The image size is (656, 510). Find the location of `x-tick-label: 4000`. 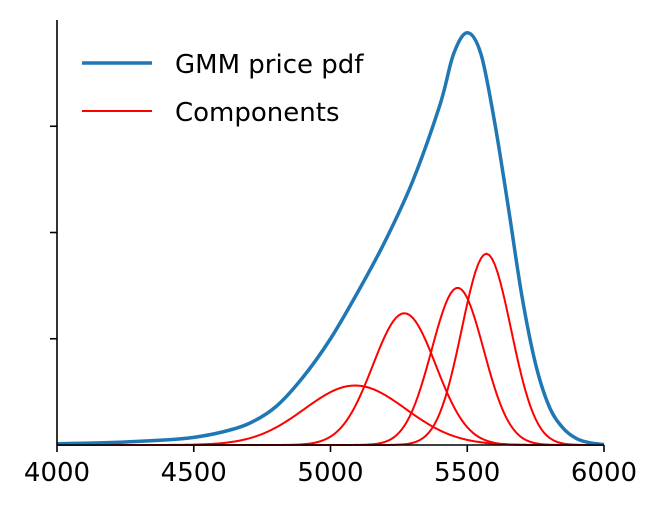

x-tick-label: 4000 is located at coordinates (57, 473).